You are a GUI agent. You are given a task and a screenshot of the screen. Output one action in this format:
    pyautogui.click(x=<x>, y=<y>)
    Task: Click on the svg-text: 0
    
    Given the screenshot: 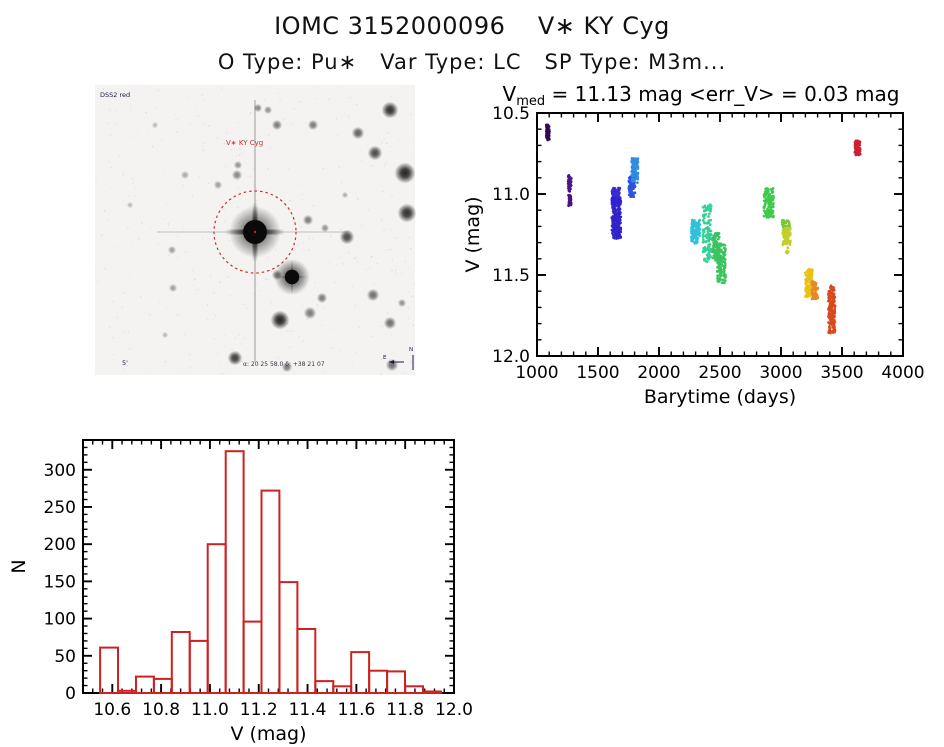 What is the action you would take?
    pyautogui.click(x=70, y=694)
    